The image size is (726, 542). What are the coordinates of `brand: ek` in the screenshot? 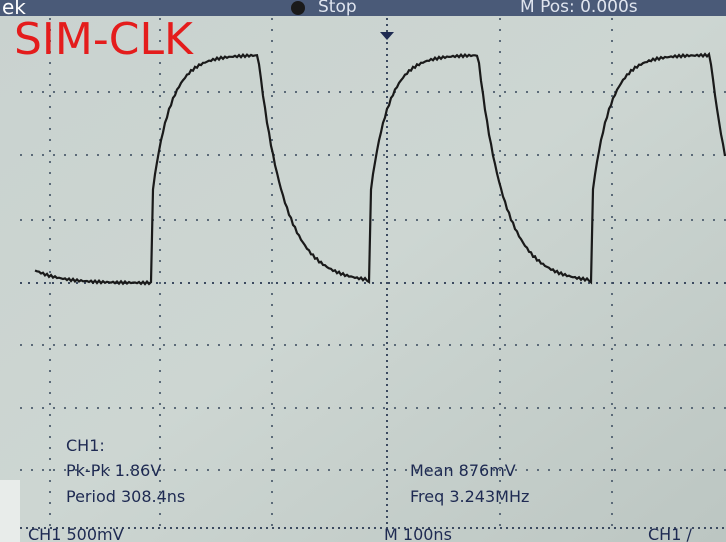 It's located at (14, 9).